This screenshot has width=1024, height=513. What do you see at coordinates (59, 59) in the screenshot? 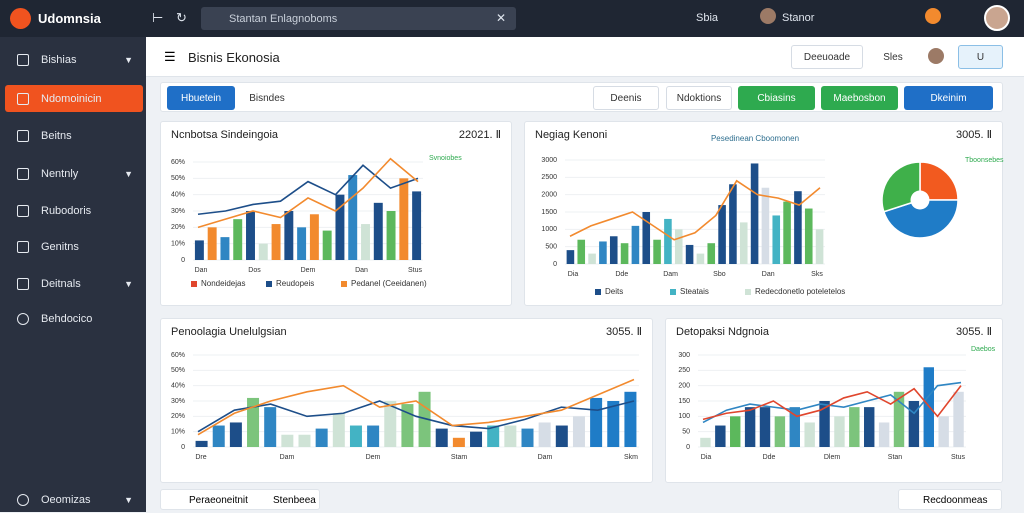
I see `nav-label: Bishias` at bounding box center [59, 59].